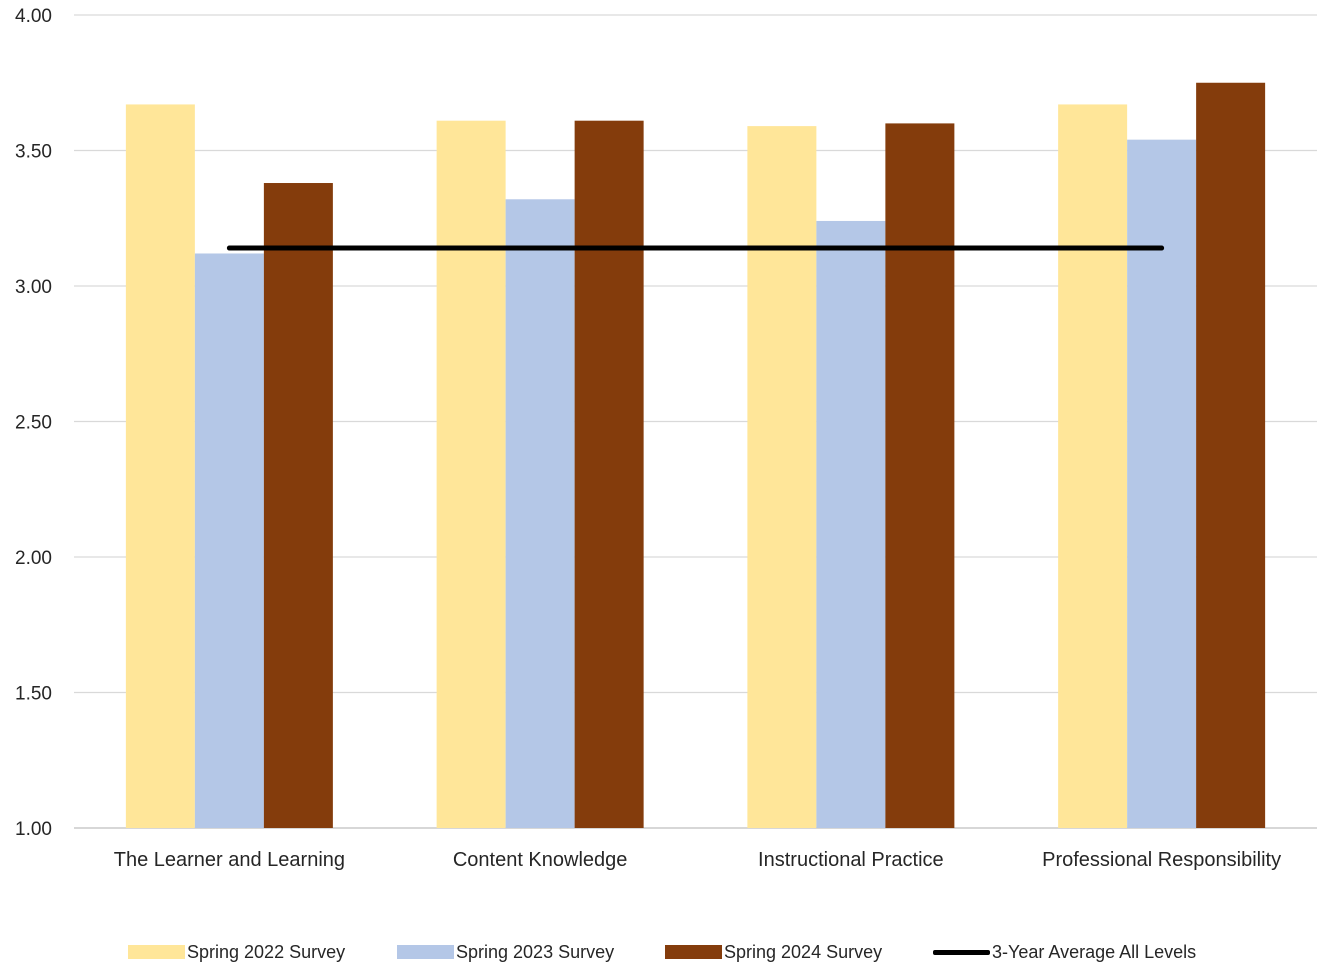 This screenshot has width=1319, height=966. Describe the element at coordinates (33, 829) in the screenshot. I see `y-tick-label: 1.00` at that location.